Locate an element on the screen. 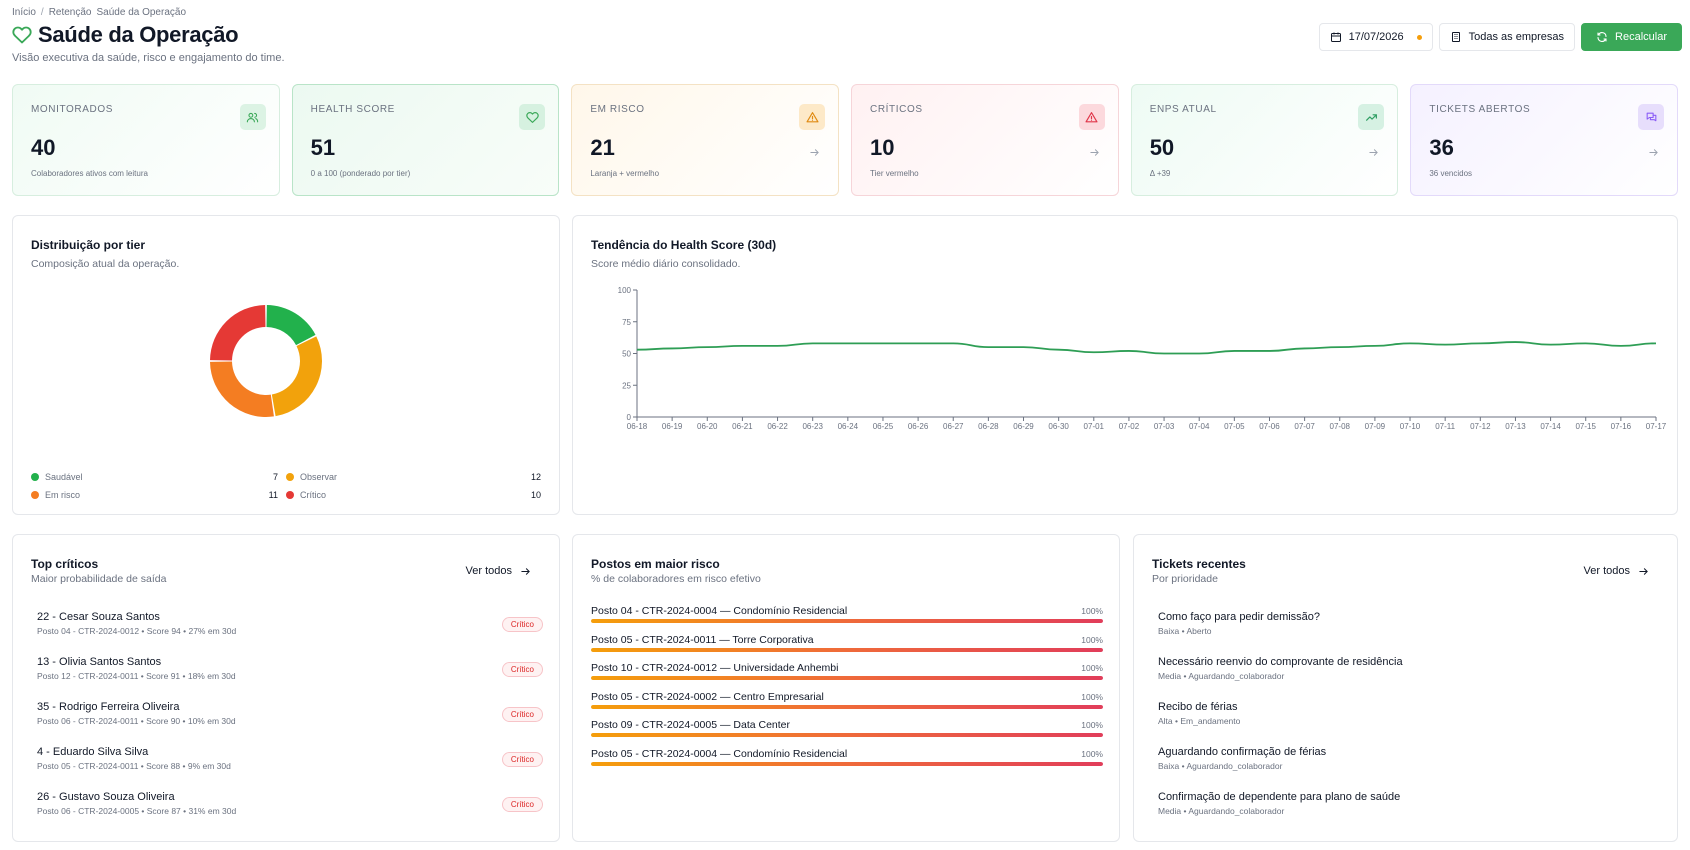  list-item: Recibo de férias Alta • Em_andamento is located at coordinates (1408, 723).